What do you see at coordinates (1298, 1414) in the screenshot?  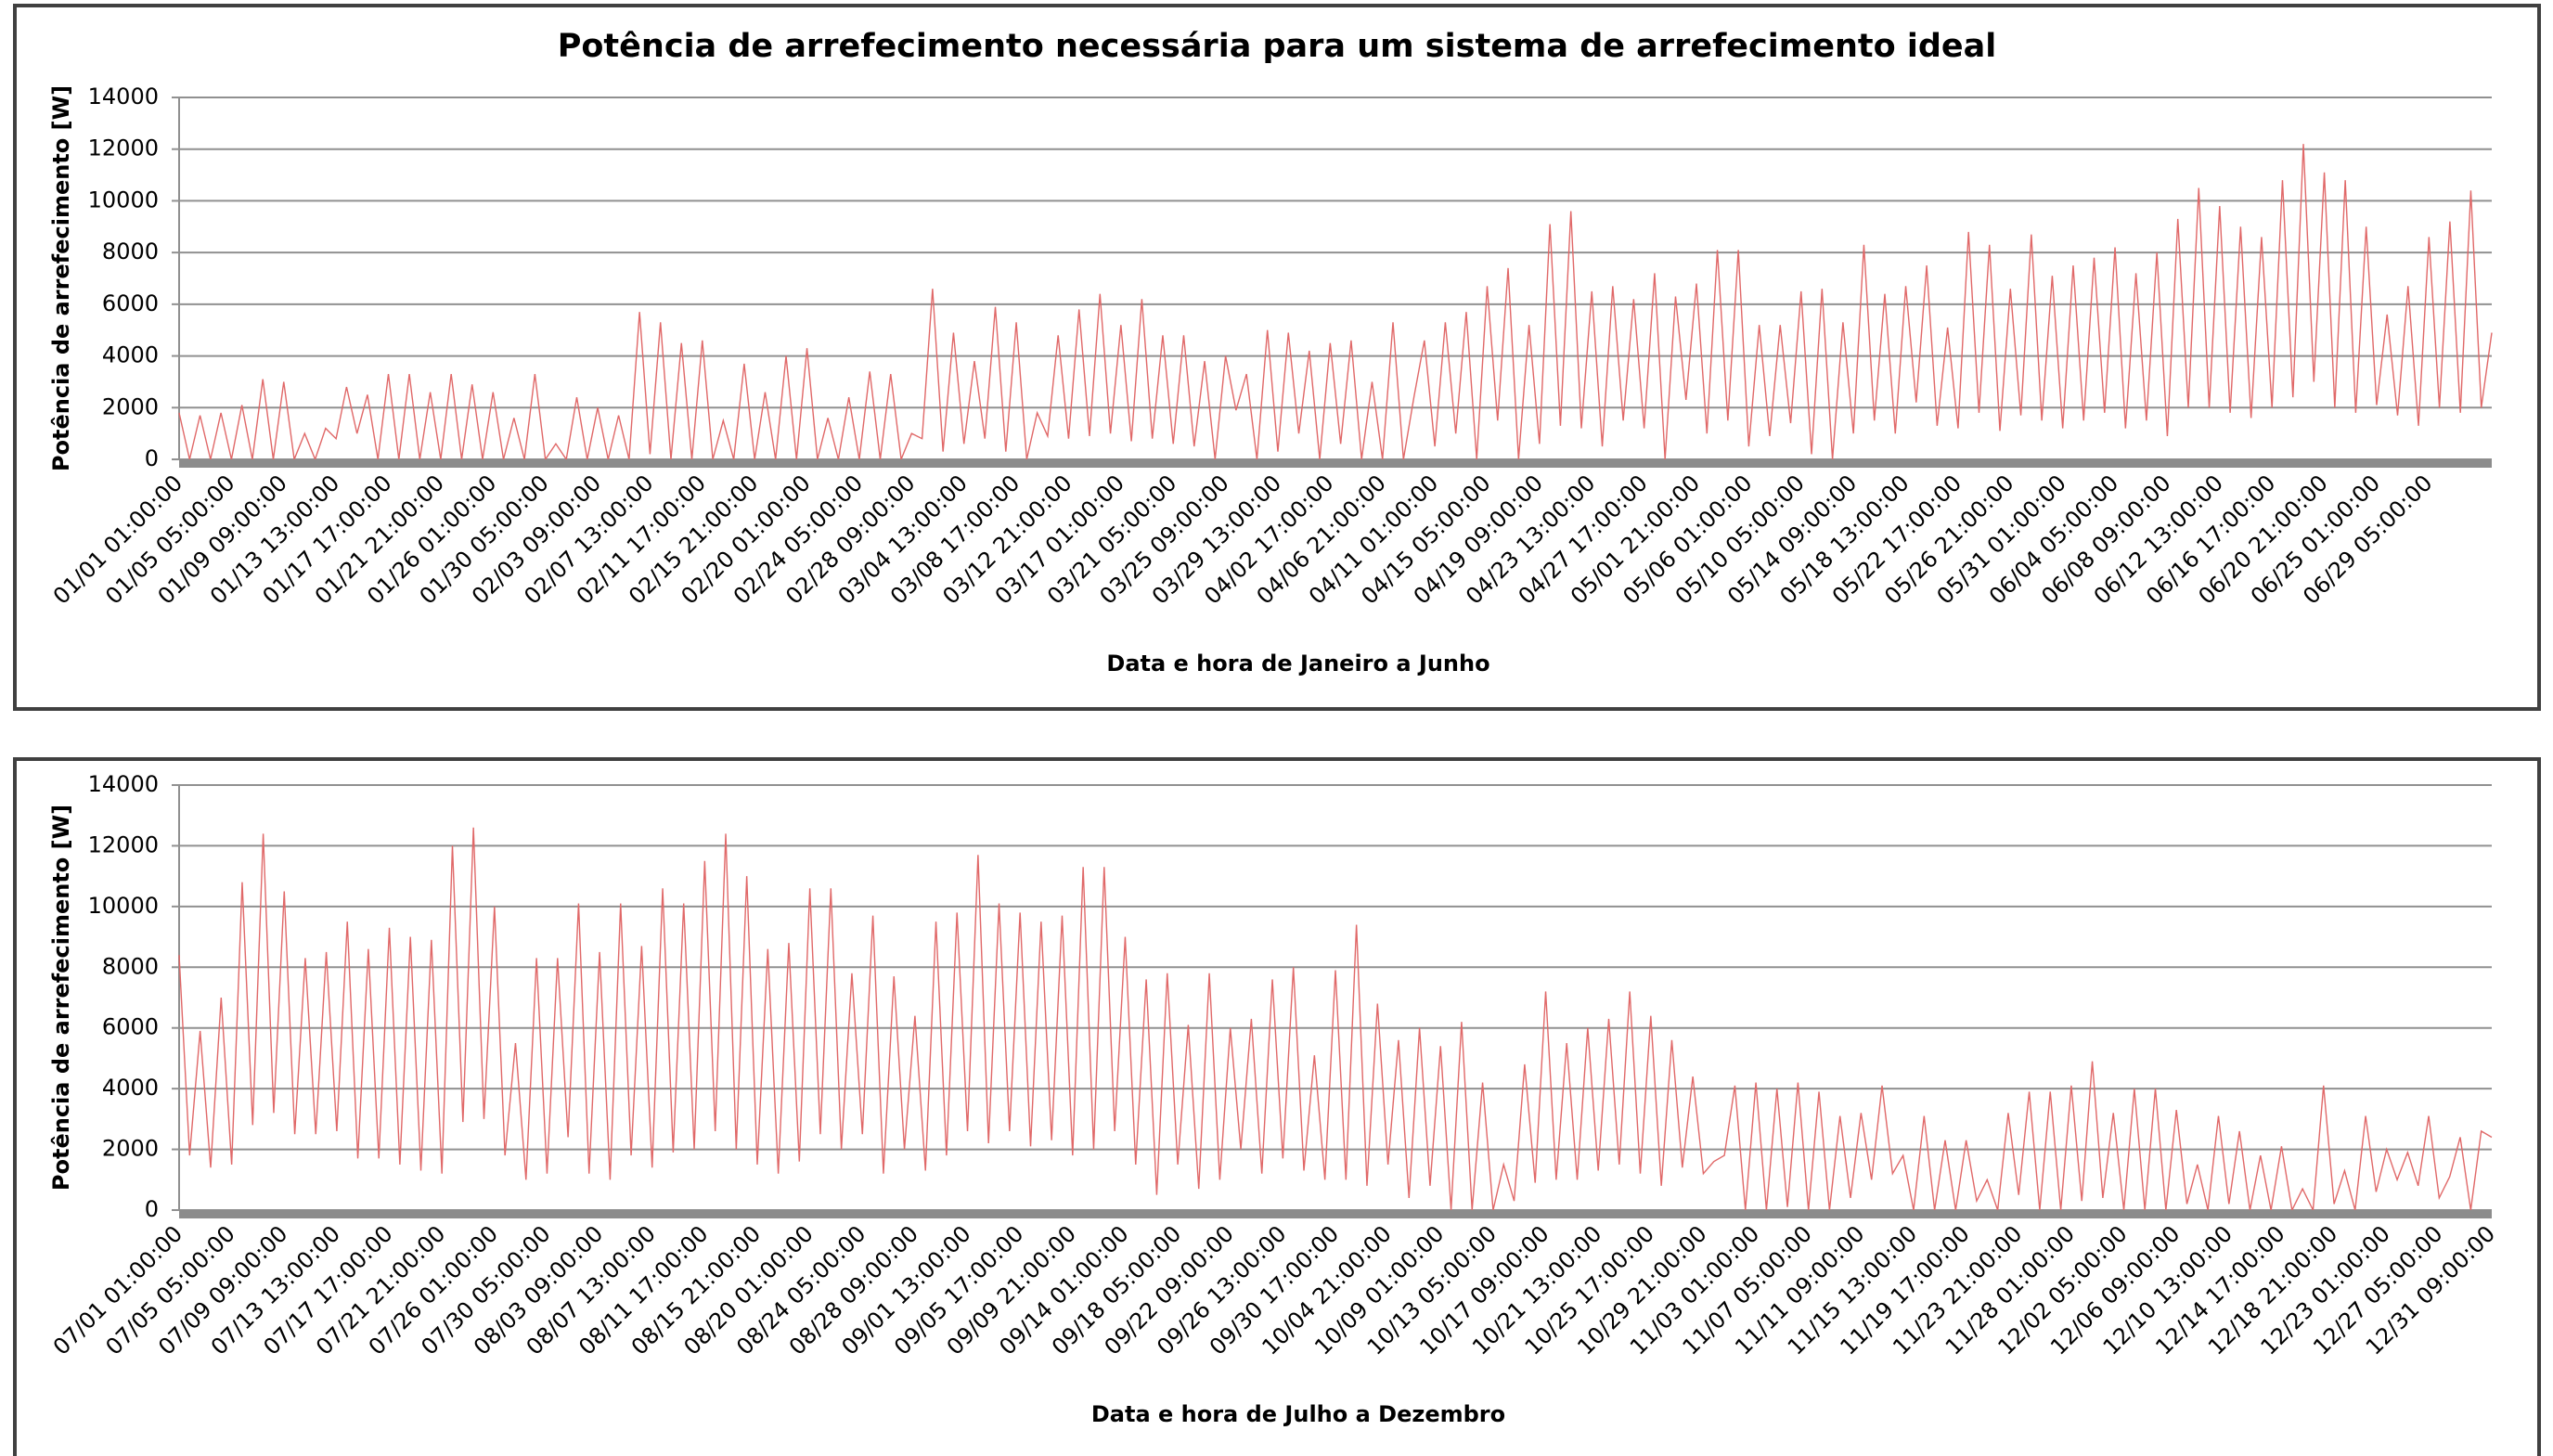 I see `x-axis-title: Data e hora de Julho a Dezembro` at bounding box center [1298, 1414].